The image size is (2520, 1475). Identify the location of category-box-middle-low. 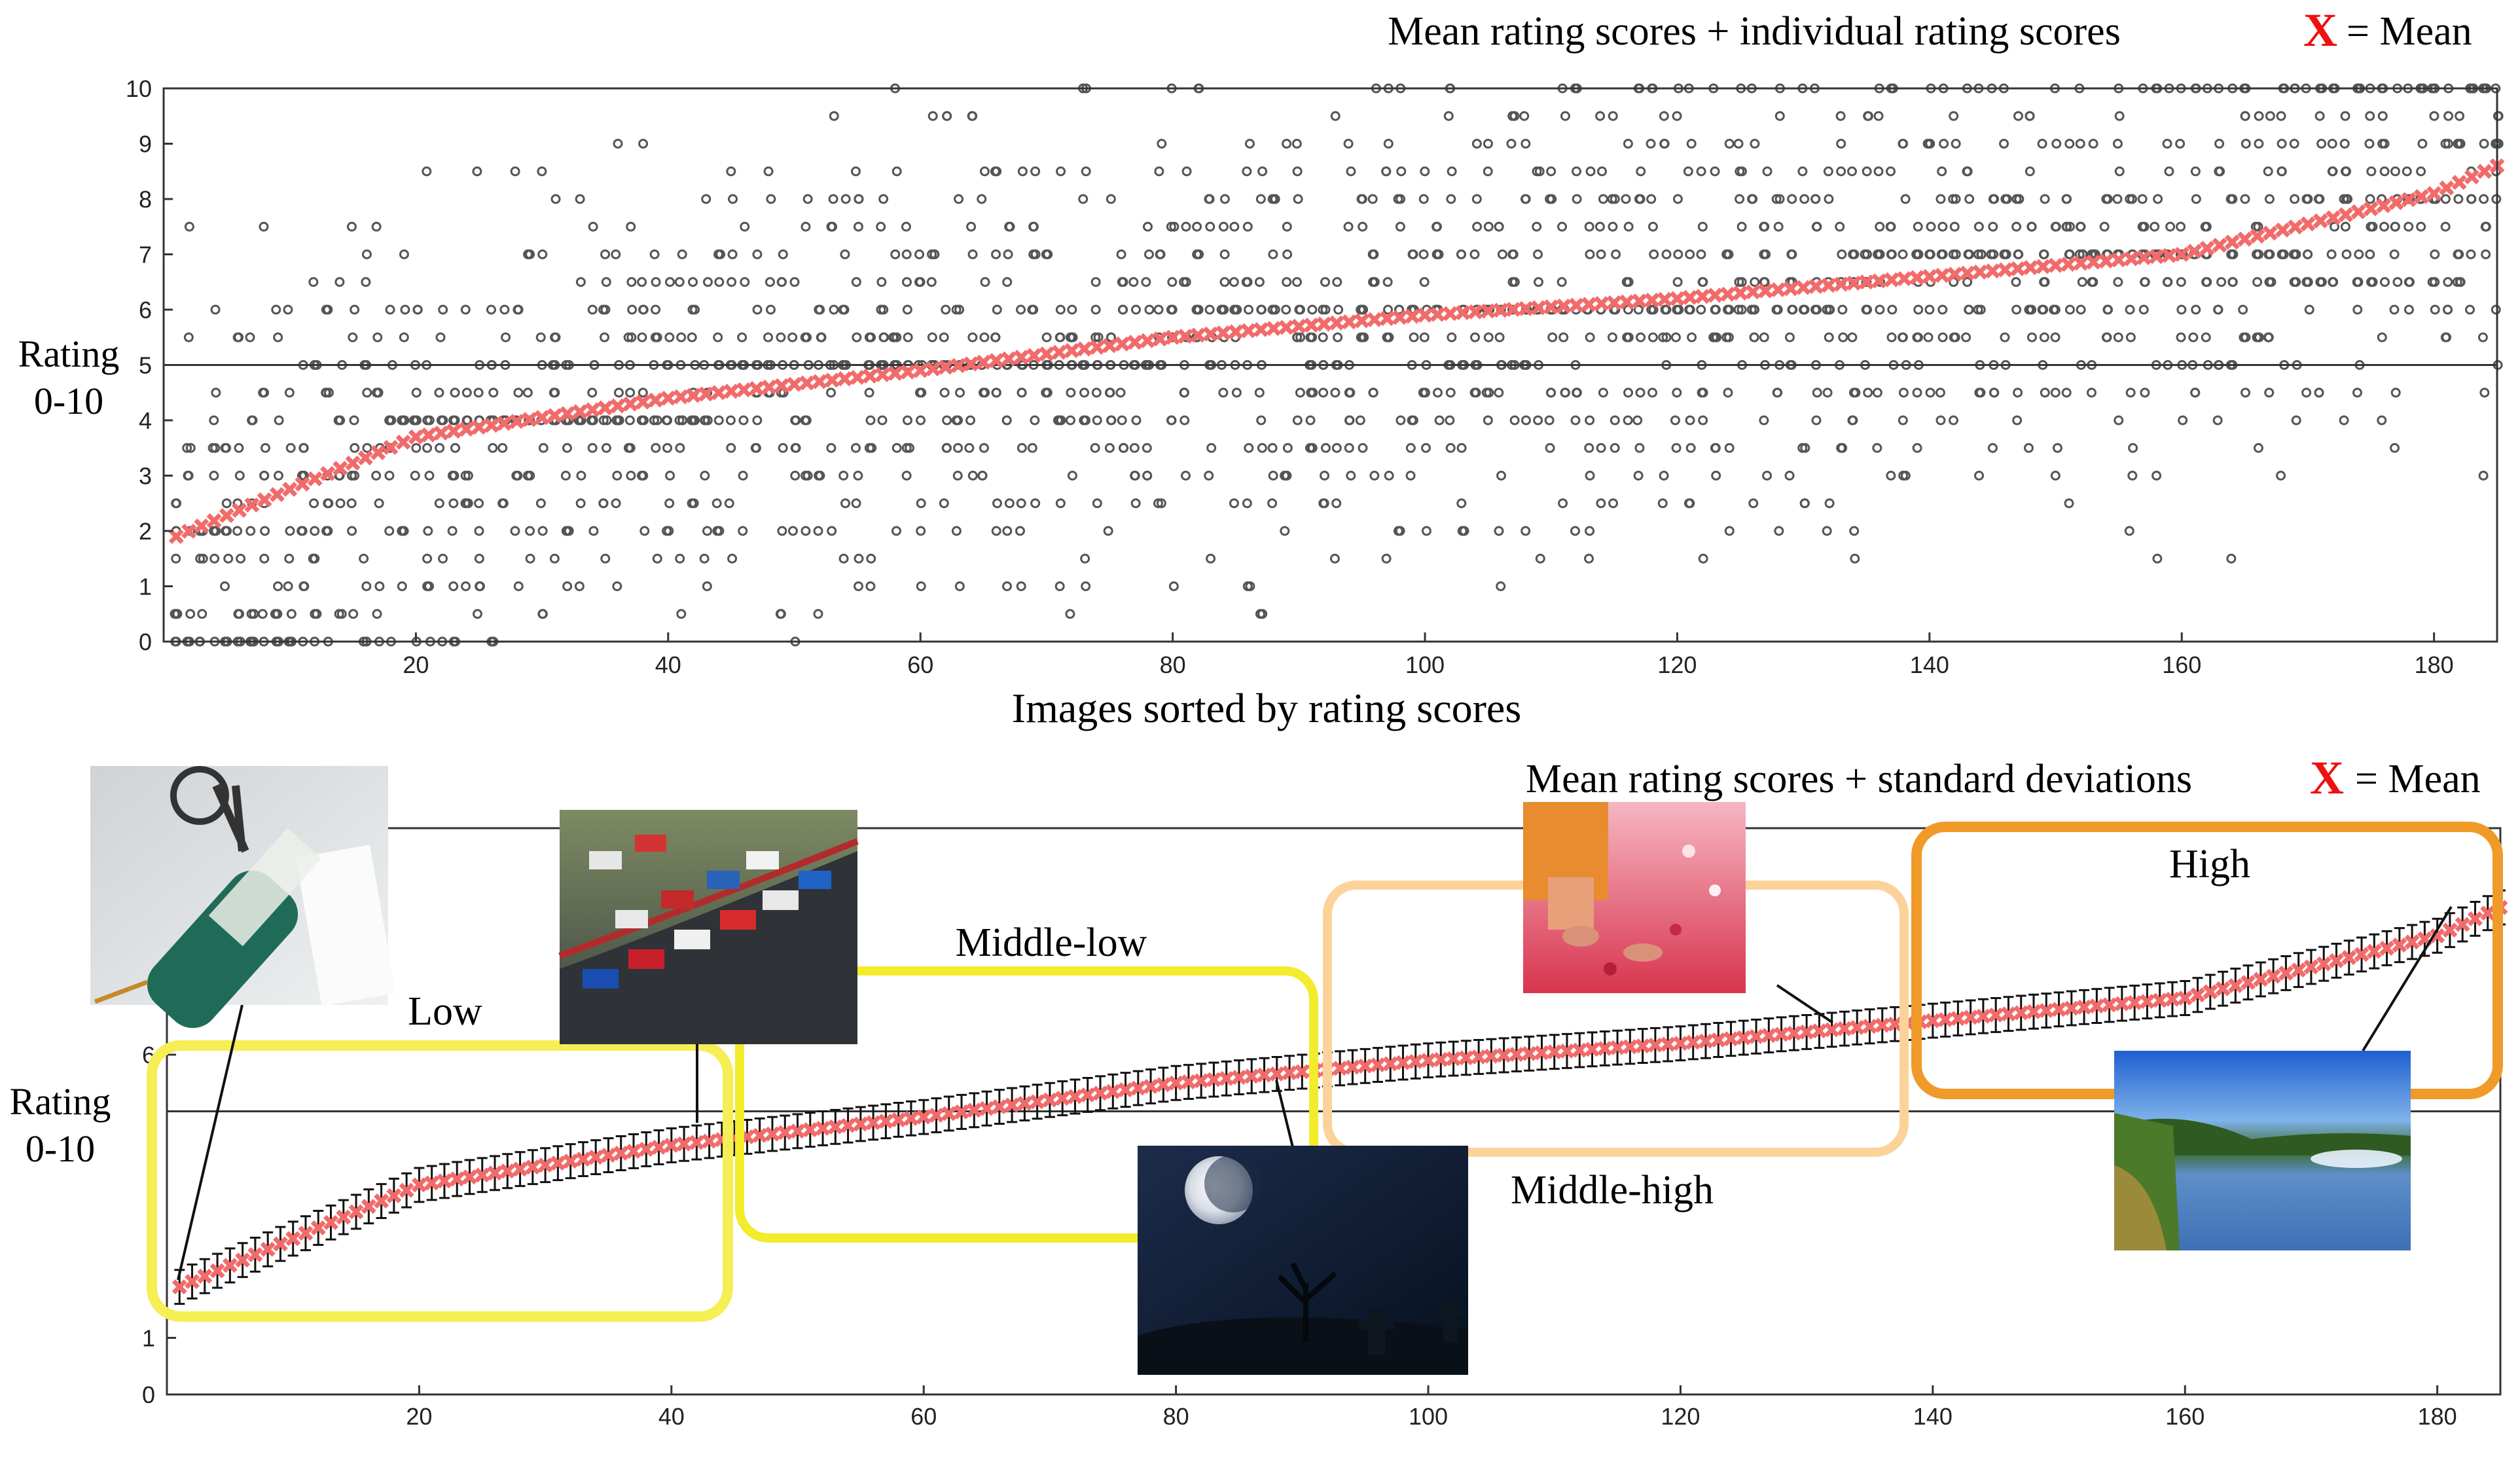
(1026, 1104).